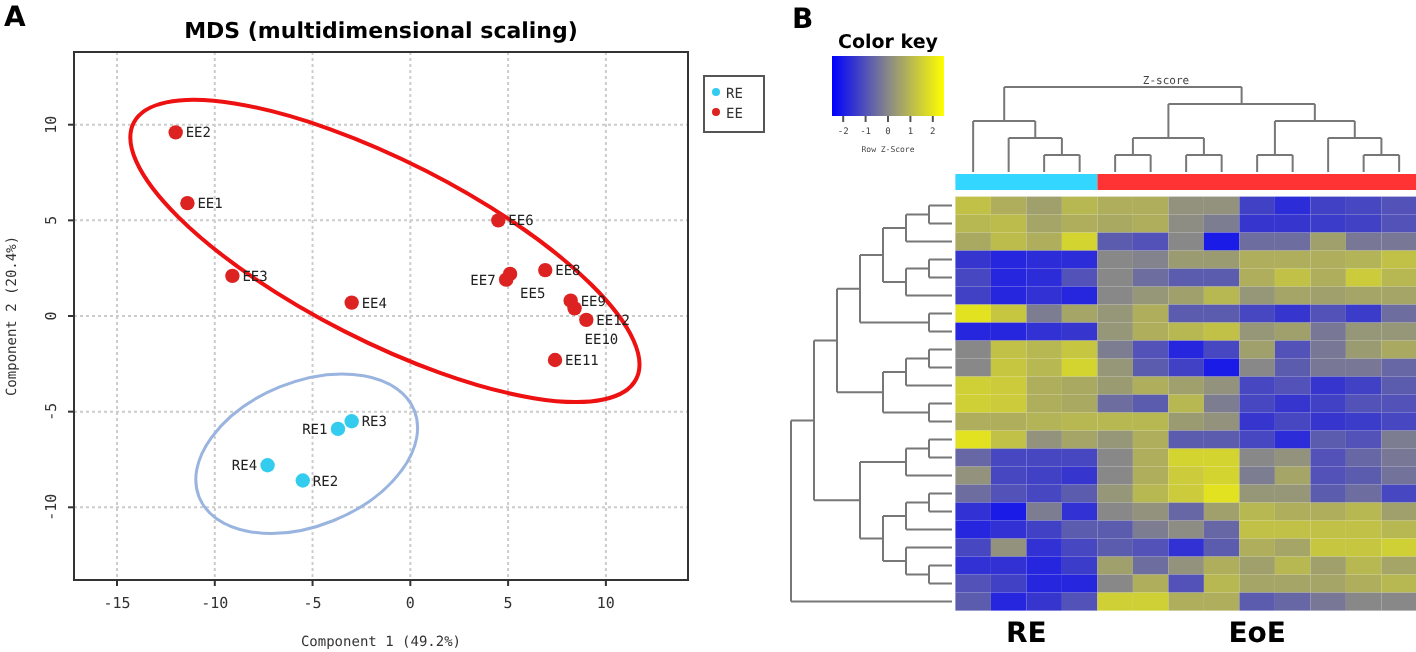 The width and height of the screenshot is (1416, 652). I want to click on text: EoE, so click(1257, 634).